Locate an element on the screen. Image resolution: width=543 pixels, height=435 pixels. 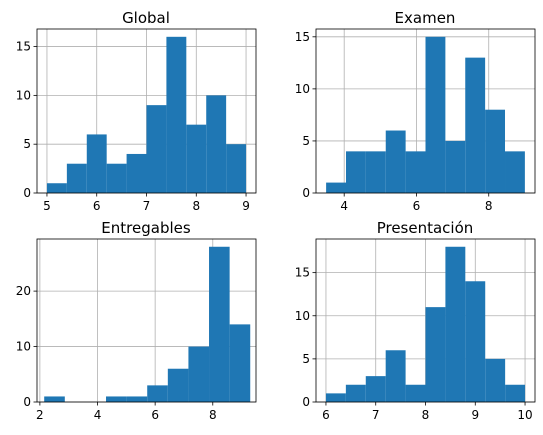
y-tick-label: 20 is located at coordinates (23, 291).